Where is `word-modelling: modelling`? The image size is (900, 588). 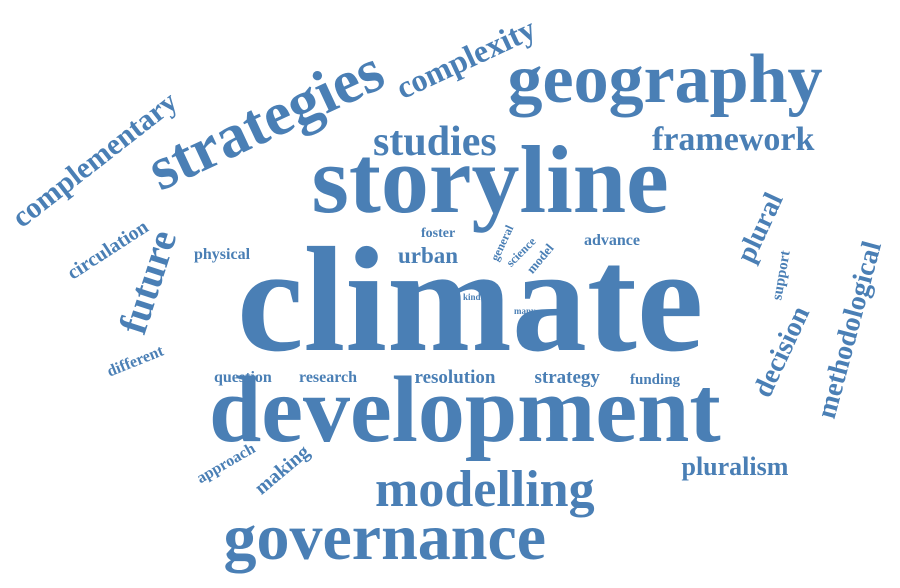
word-modelling: modelling is located at coordinates (485, 489).